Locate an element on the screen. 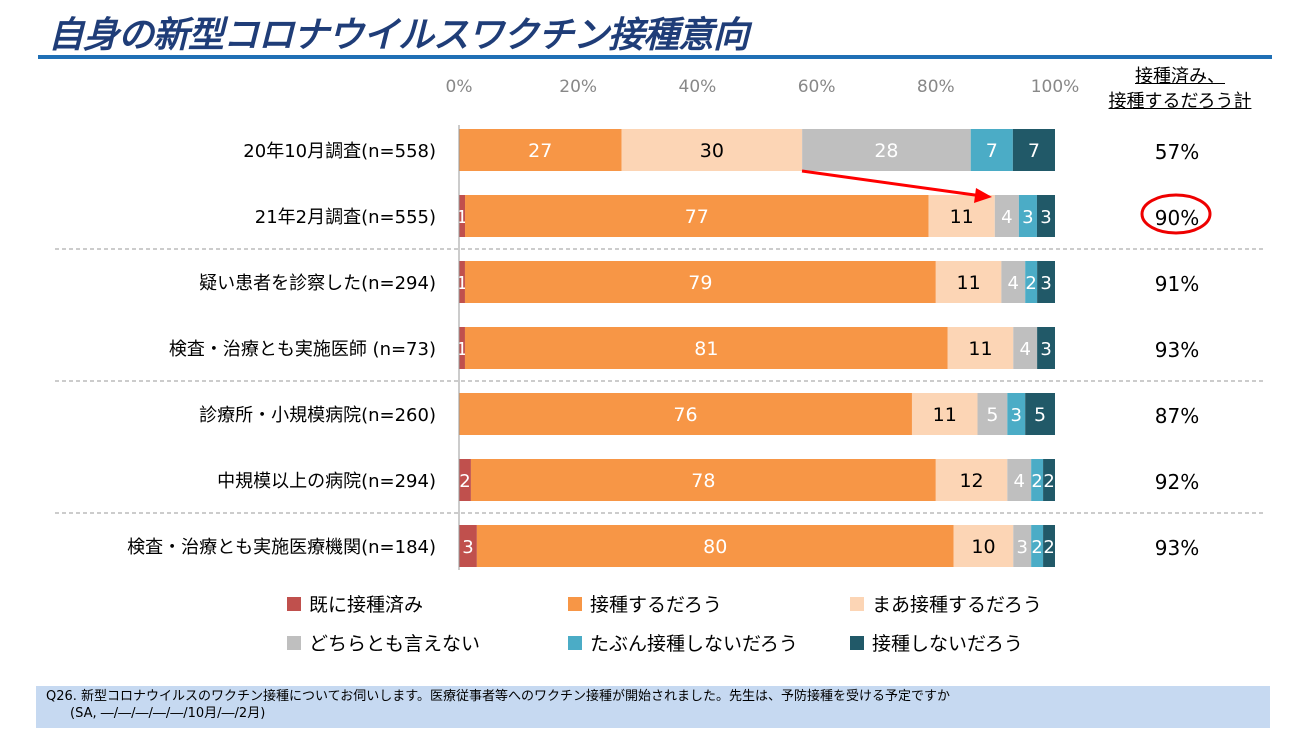  data-label: 30 is located at coordinates (712, 151).